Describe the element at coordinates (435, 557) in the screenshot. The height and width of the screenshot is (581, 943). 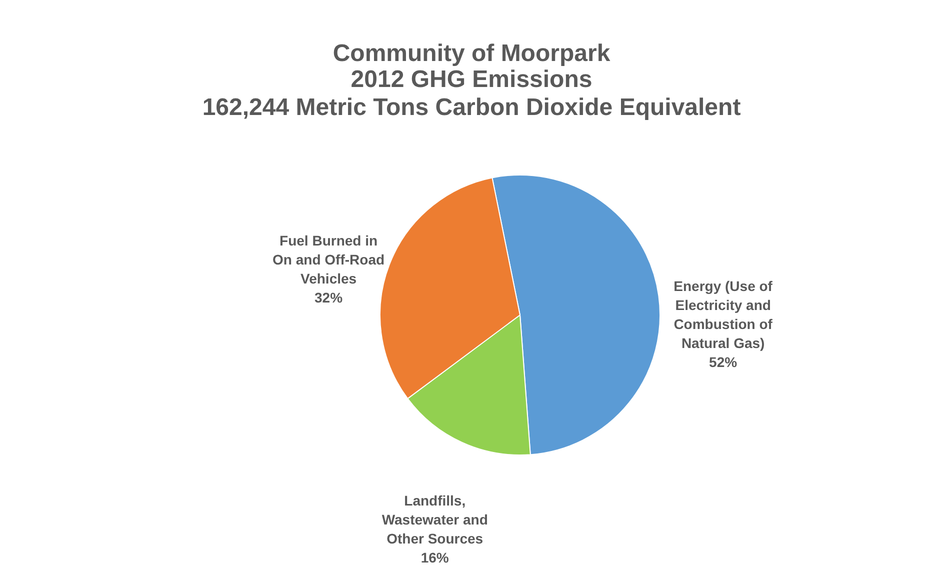
I see `data-label: 16%` at that location.